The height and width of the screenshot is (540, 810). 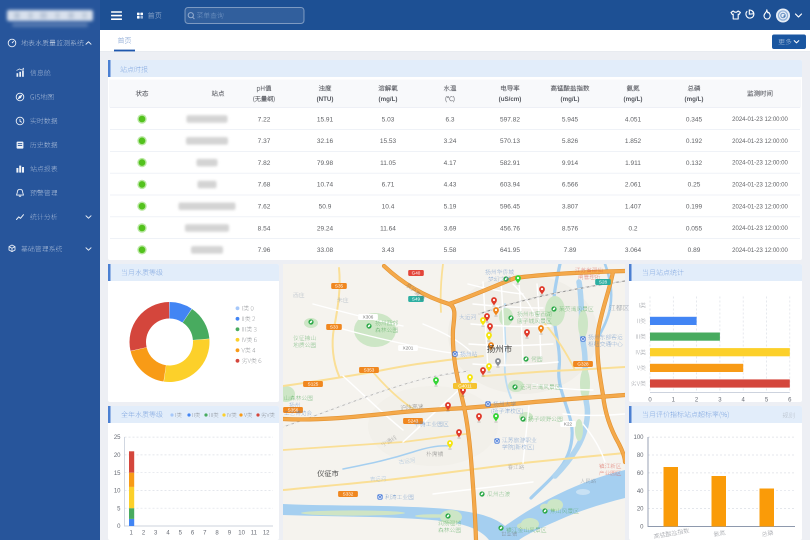 What do you see at coordinates (325, 141) in the screenshot?
I see `svg-text: 32.16` at bounding box center [325, 141].